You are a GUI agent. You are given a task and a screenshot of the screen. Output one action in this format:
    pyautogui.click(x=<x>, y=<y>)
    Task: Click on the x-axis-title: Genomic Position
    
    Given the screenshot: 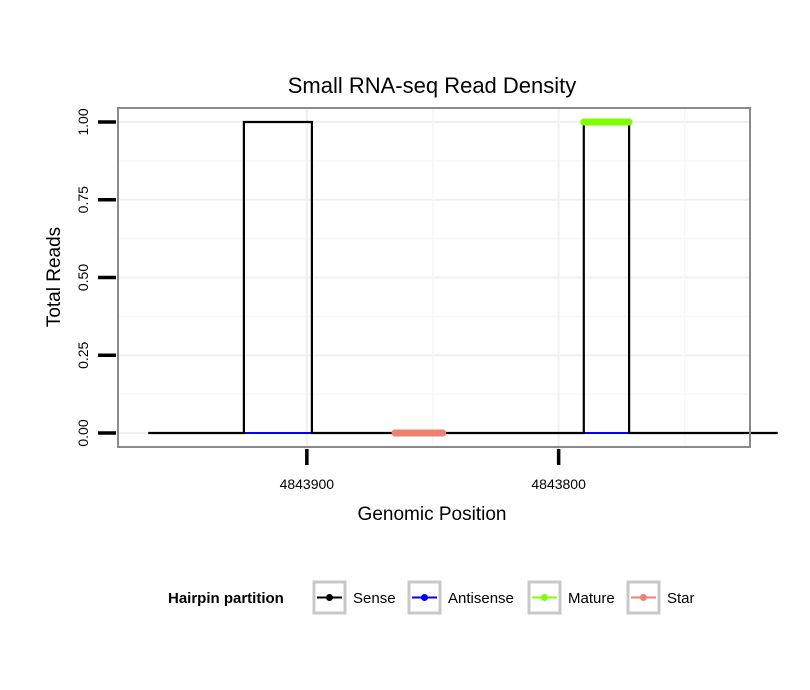 What is the action you would take?
    pyautogui.click(x=432, y=514)
    